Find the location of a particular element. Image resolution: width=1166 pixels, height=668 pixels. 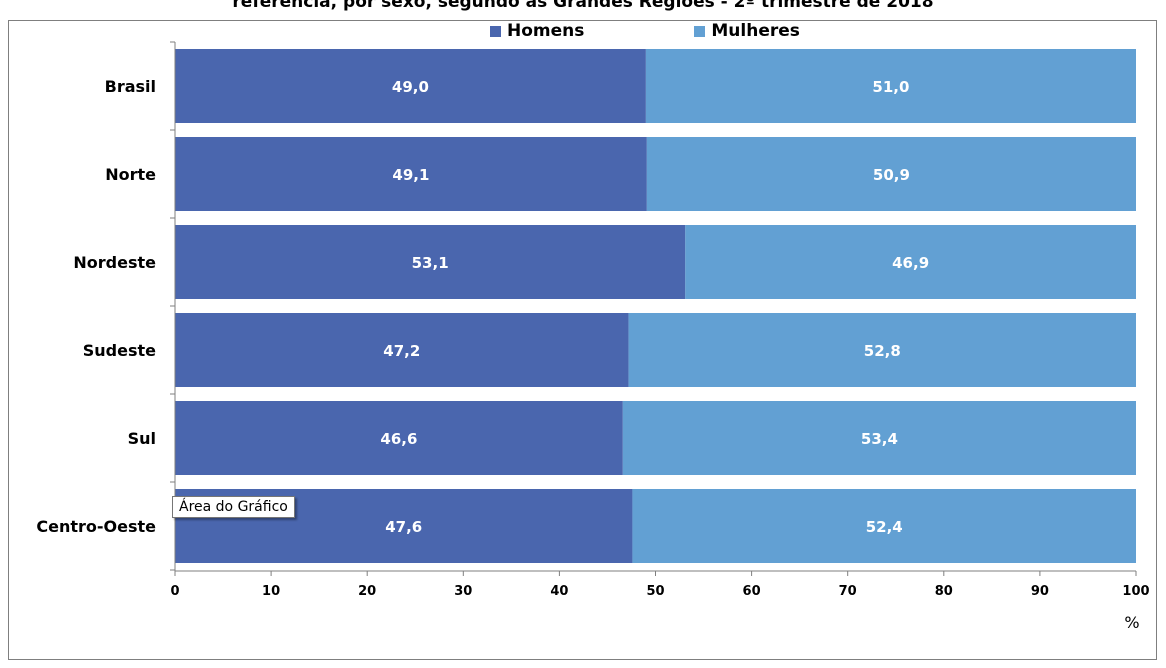

bar-homens-sudeste is located at coordinates (402, 350).